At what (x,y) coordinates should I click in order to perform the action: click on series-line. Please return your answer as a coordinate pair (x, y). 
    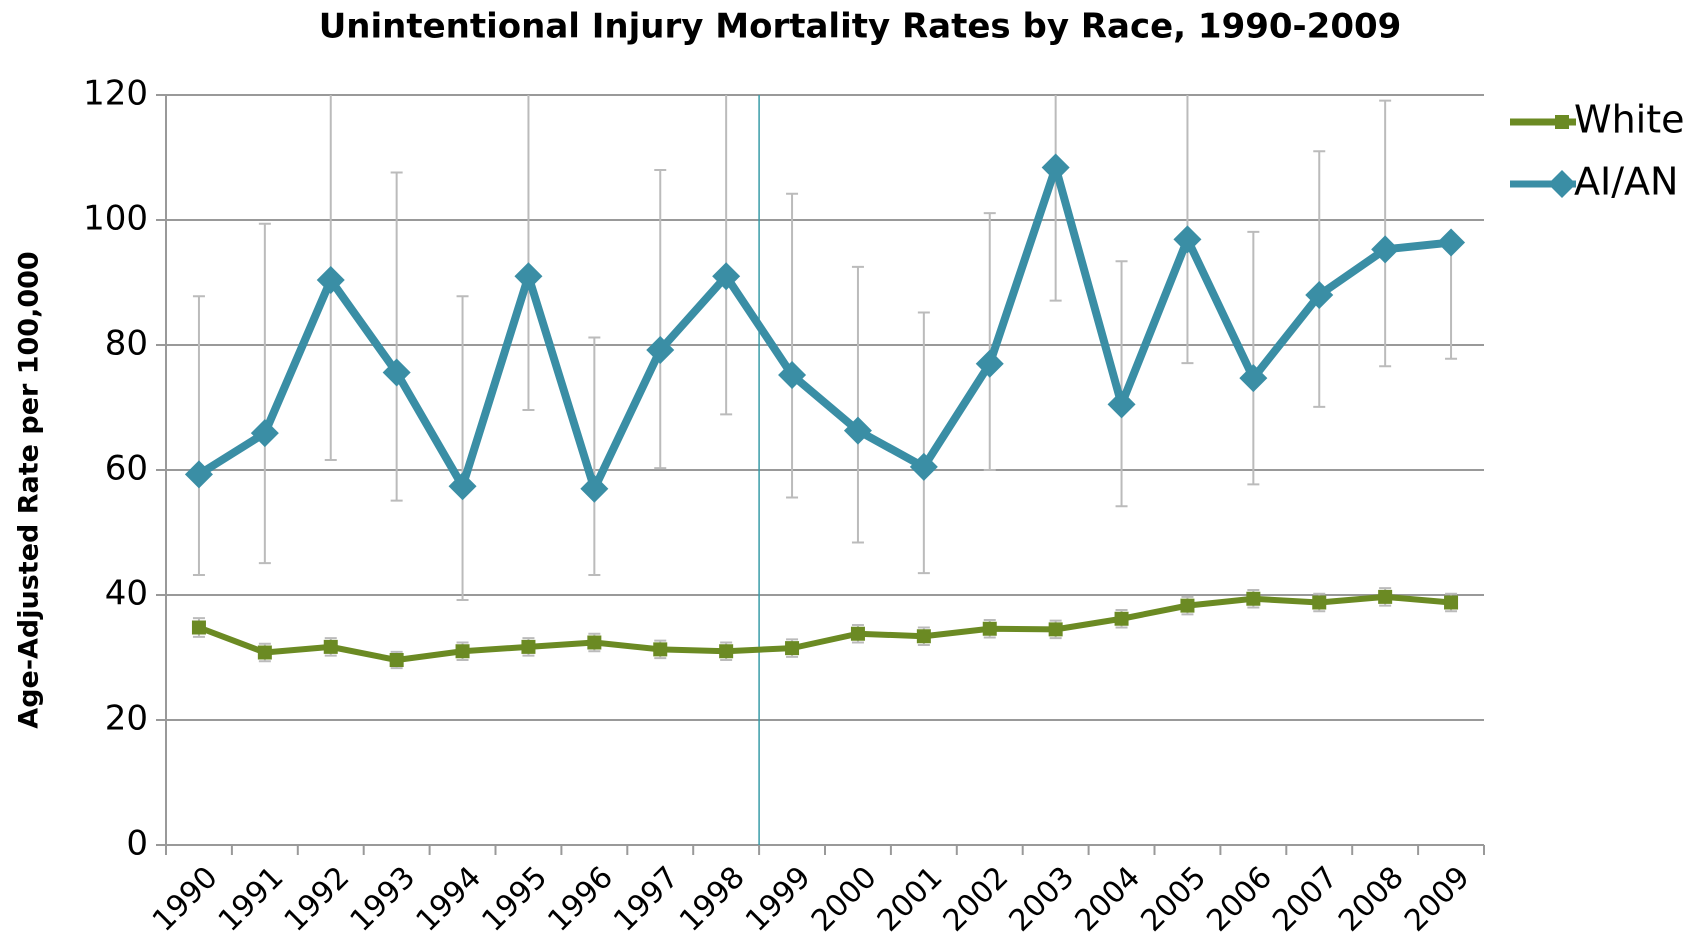
    Looking at the image, I should click on (824, 628).